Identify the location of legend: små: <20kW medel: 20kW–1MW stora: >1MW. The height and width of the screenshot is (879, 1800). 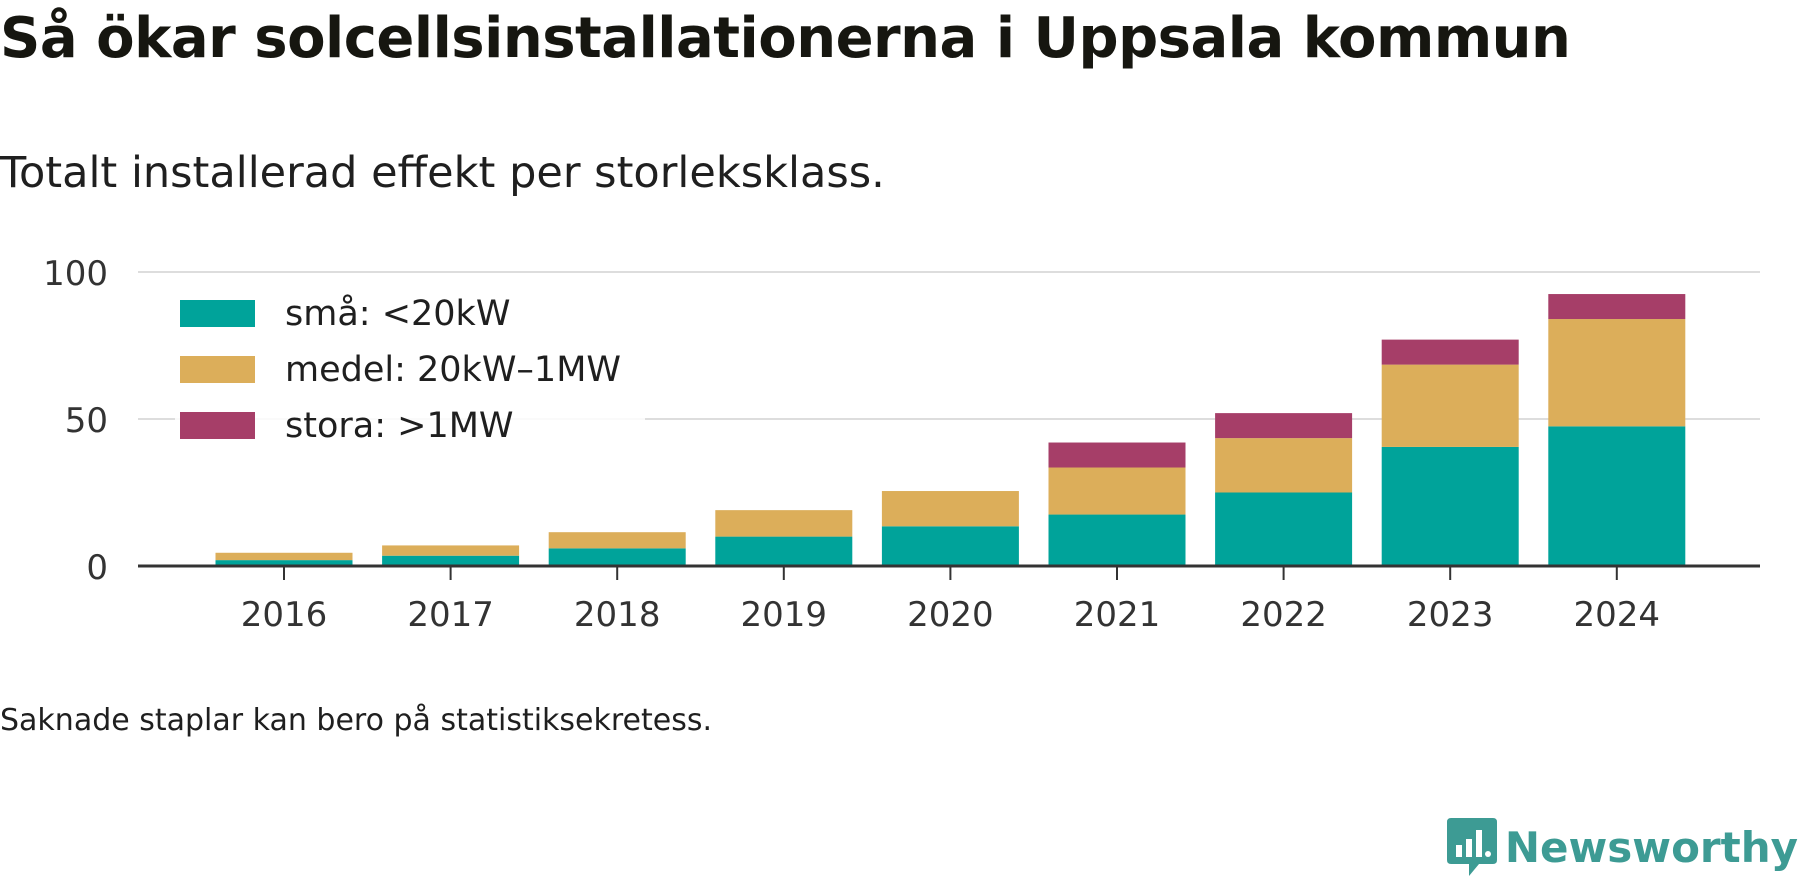
(410, 367).